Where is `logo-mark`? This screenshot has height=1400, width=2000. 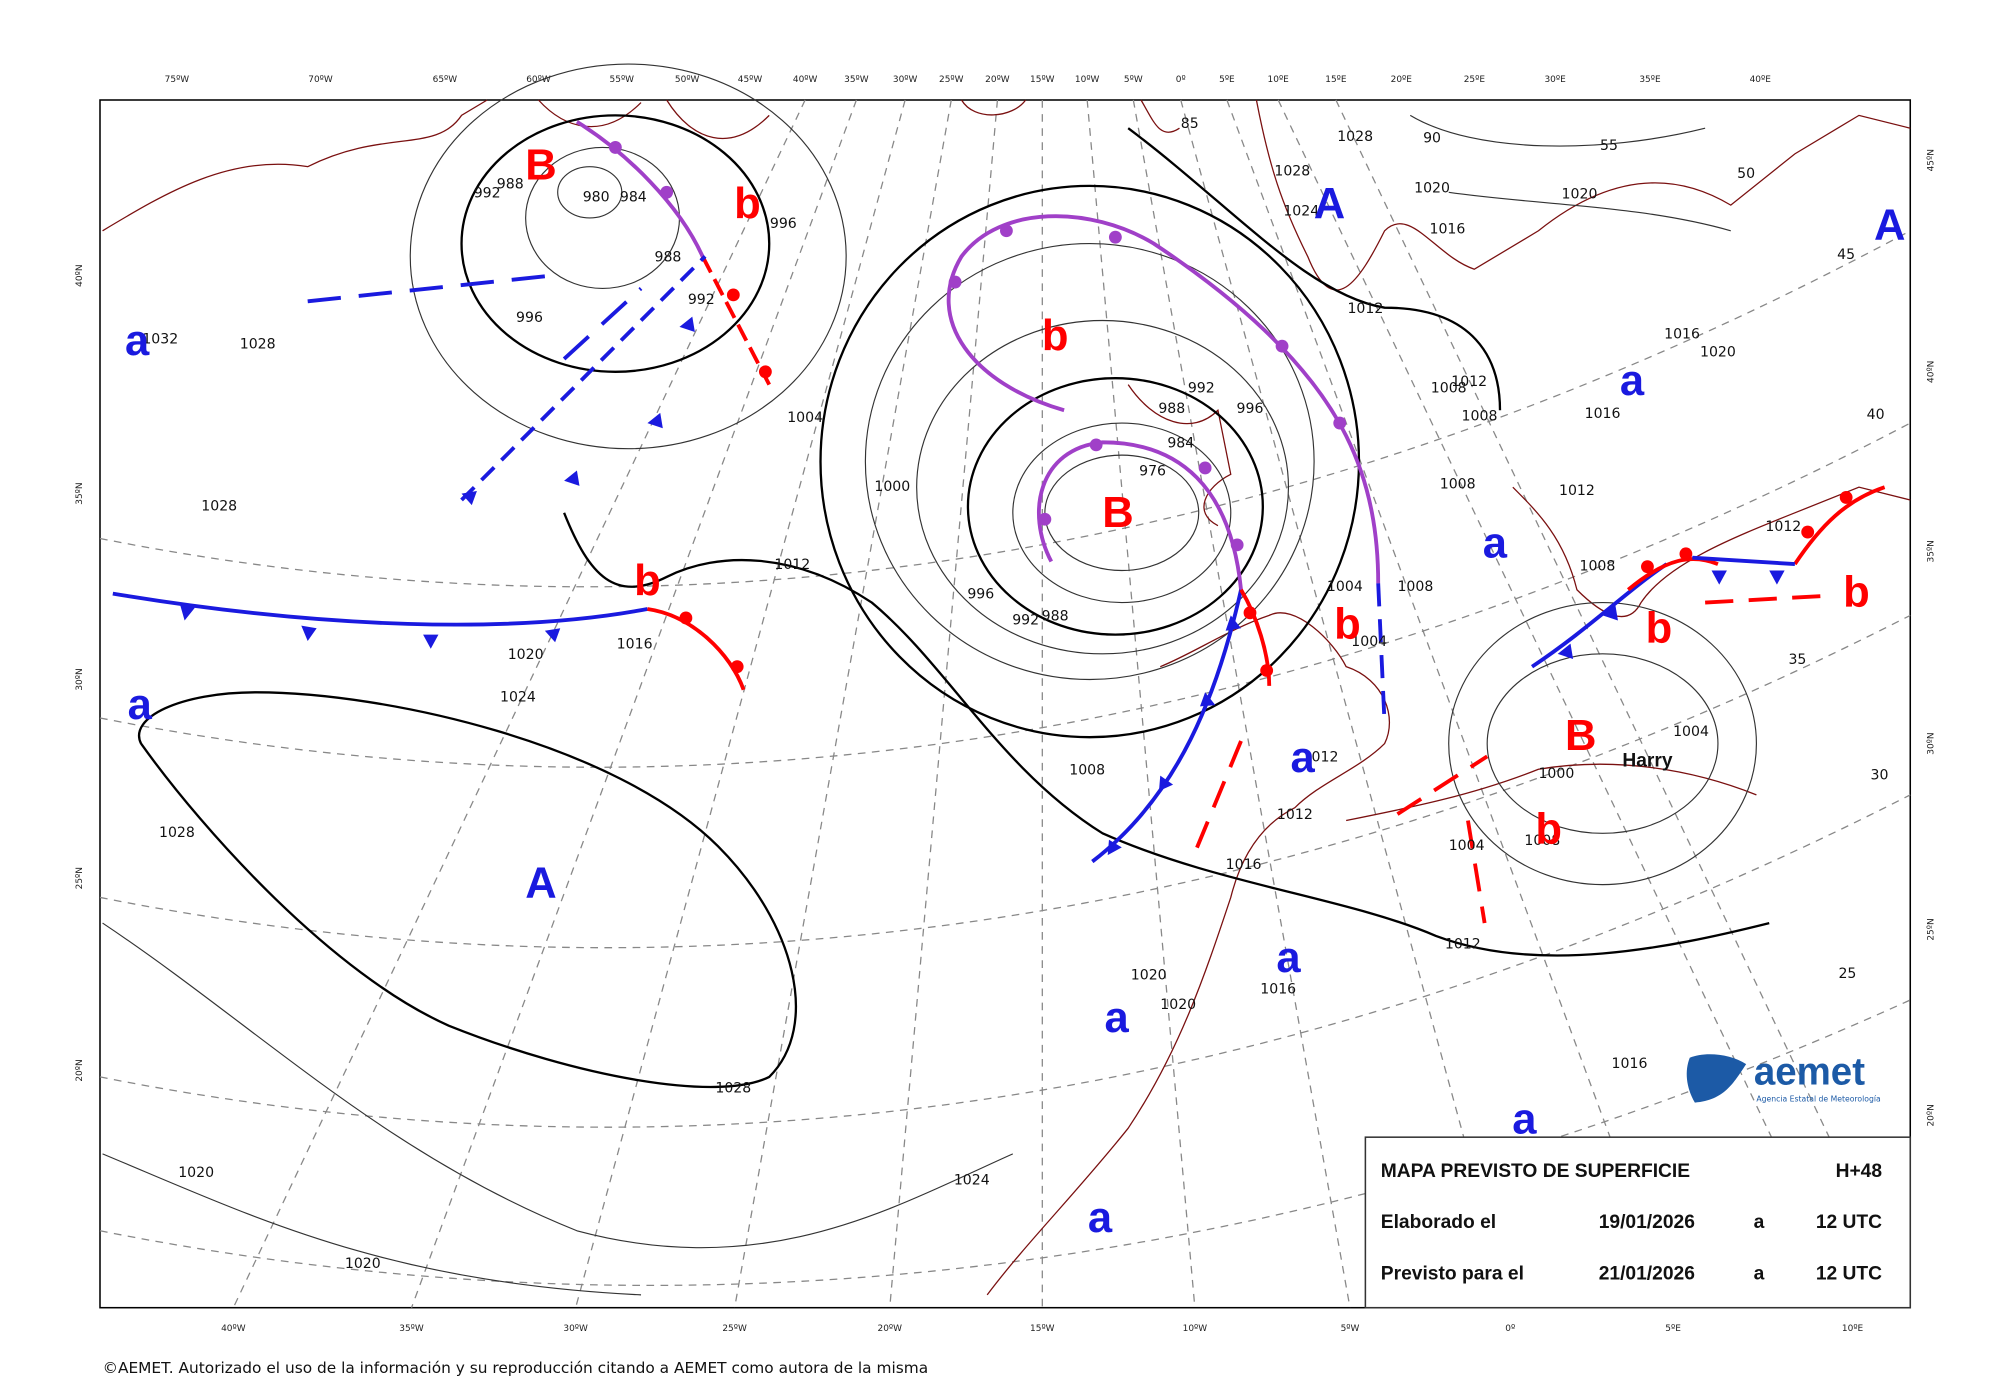
logo-mark is located at coordinates (1716, 1078).